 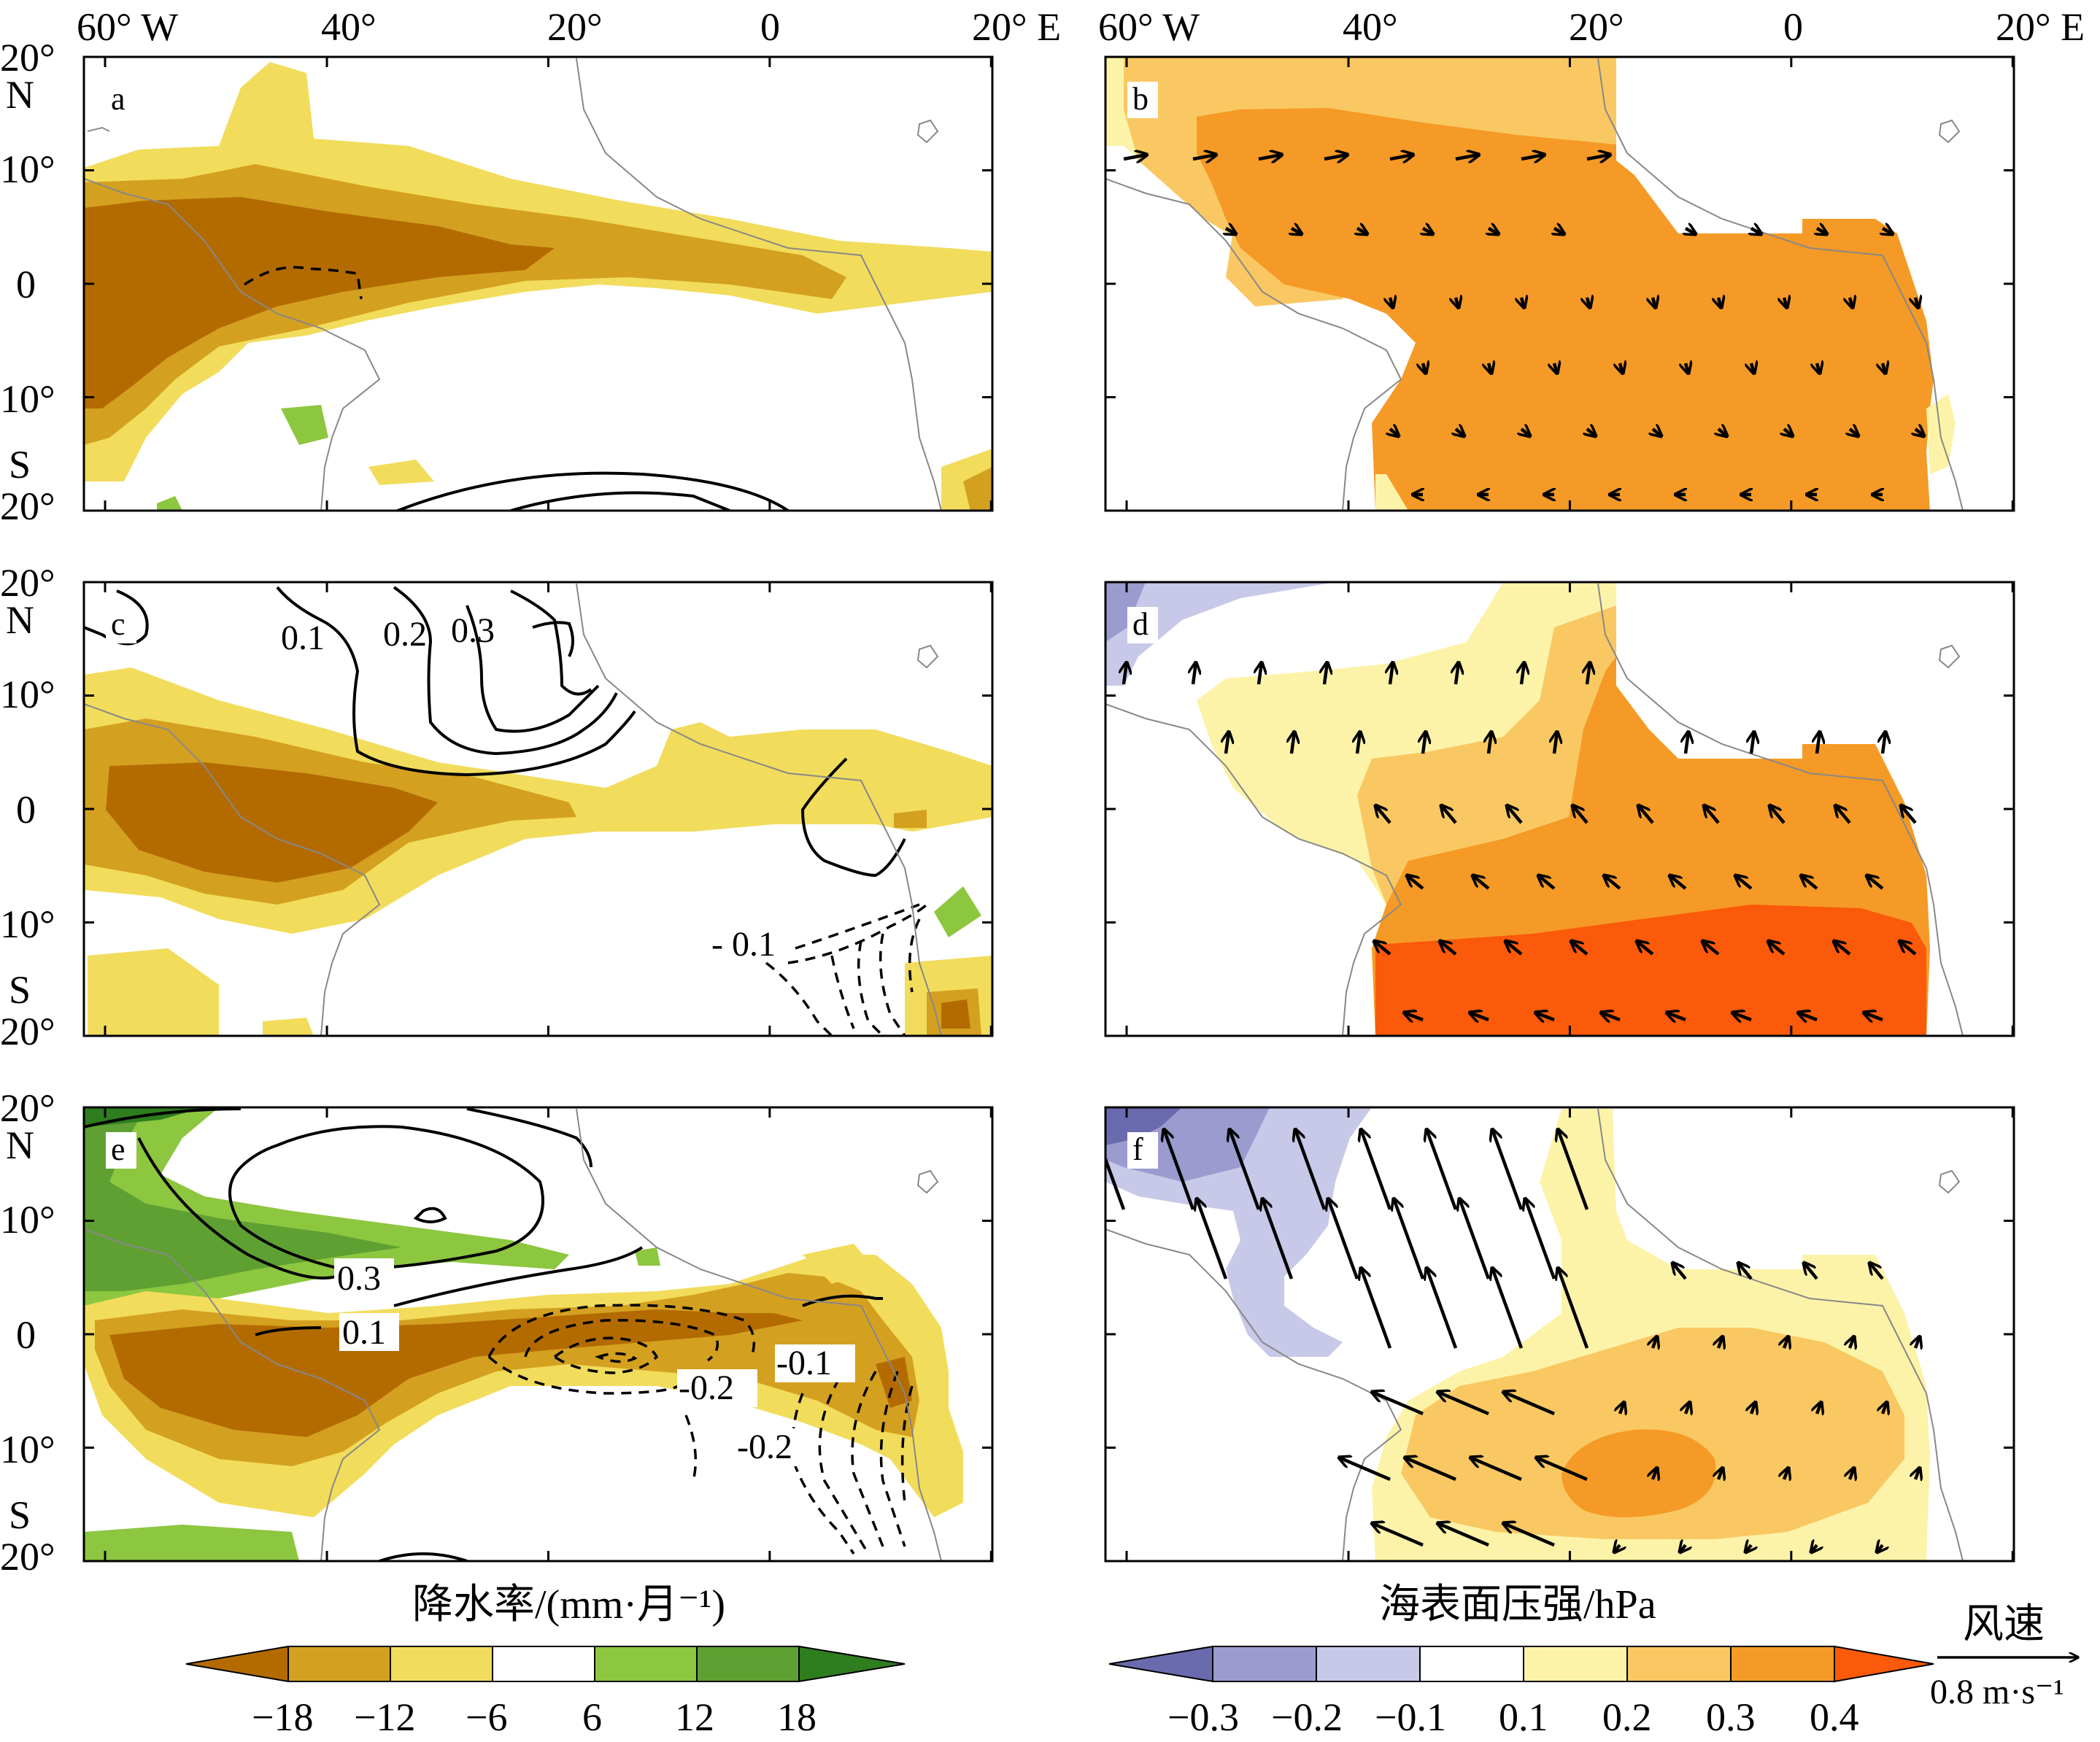 What do you see at coordinates (1517, 1604) in the screenshot?
I see `colorbar-right-title: 海表面压强/hPa` at bounding box center [1517, 1604].